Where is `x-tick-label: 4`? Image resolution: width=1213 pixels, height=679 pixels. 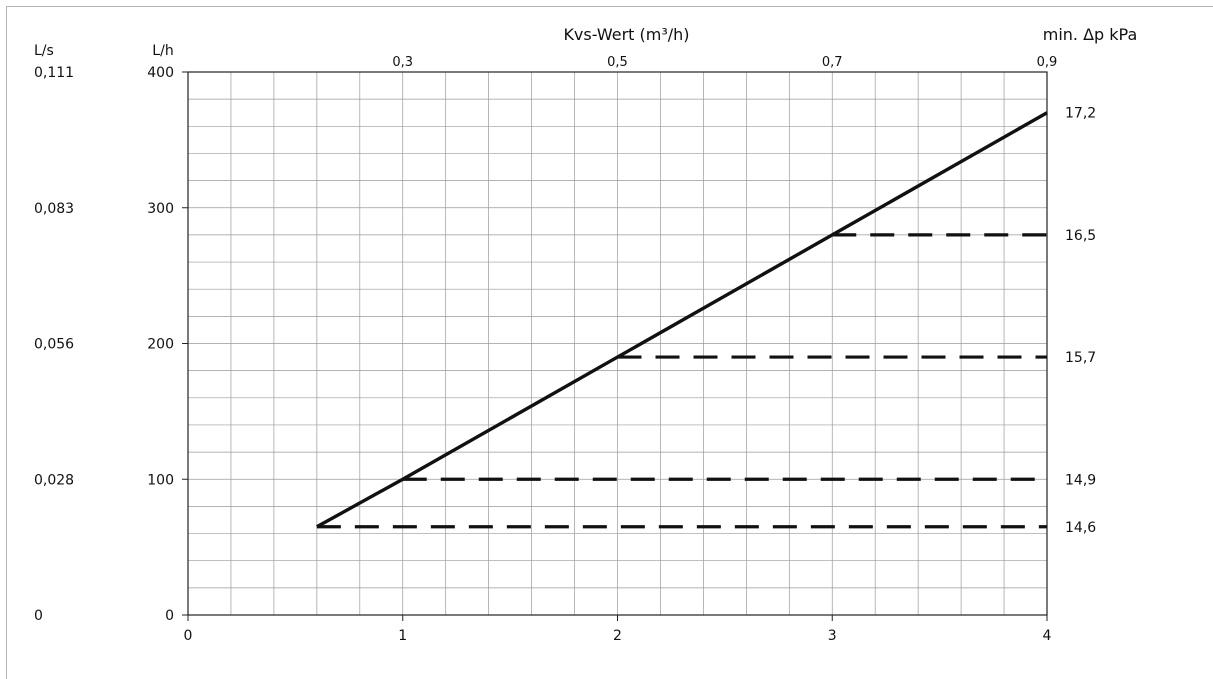 x-tick-label: 4 is located at coordinates (1047, 636).